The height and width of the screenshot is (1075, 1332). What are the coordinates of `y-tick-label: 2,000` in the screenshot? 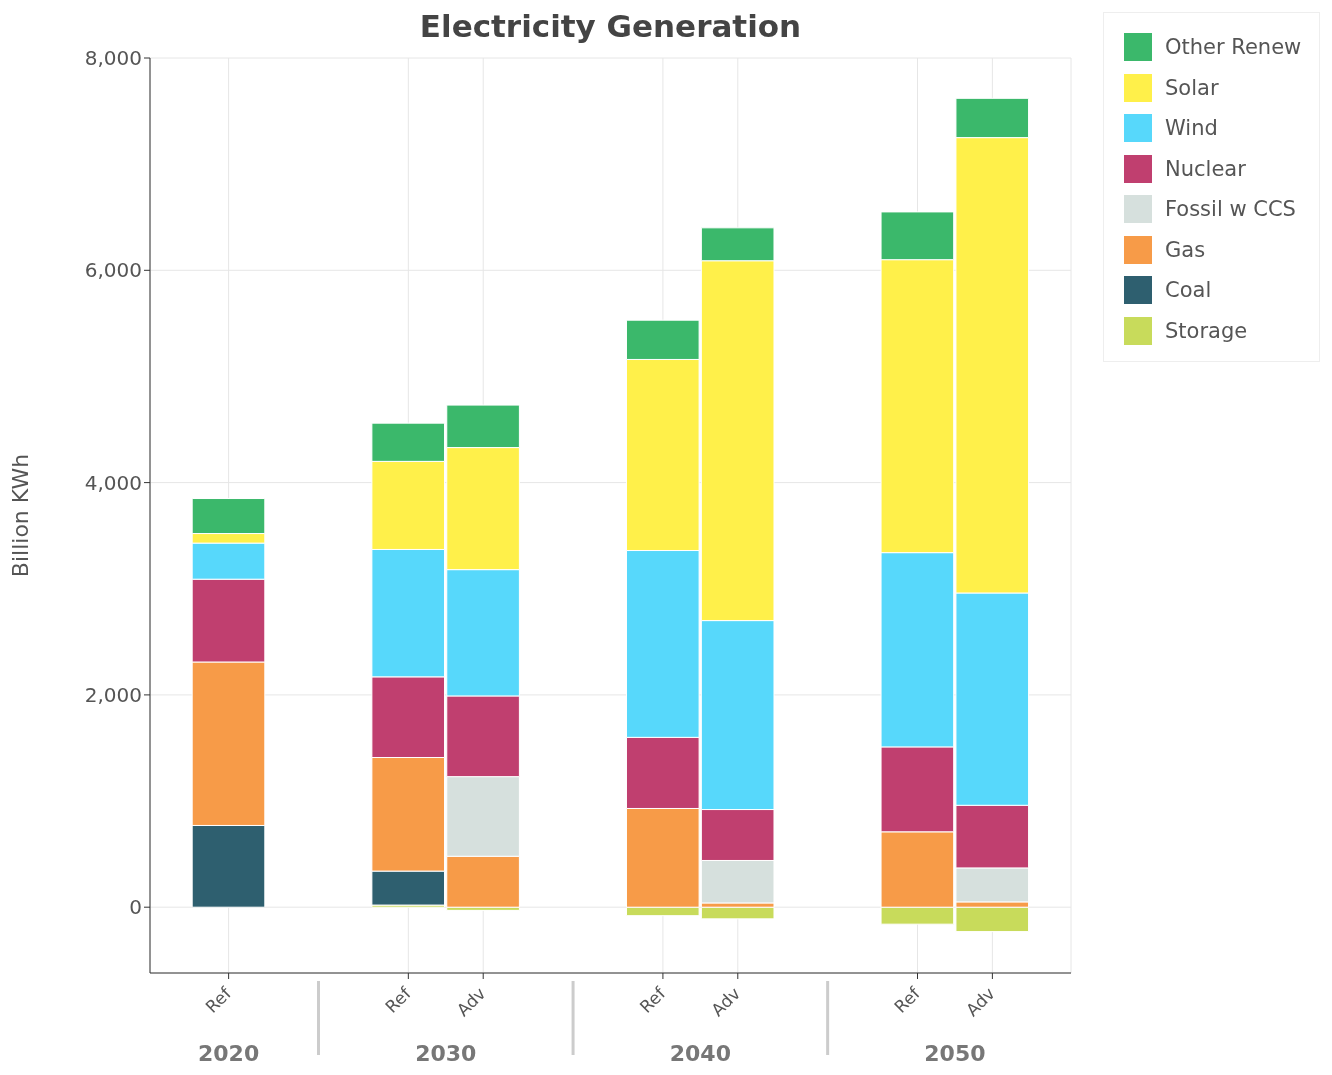 It's located at (113, 694).